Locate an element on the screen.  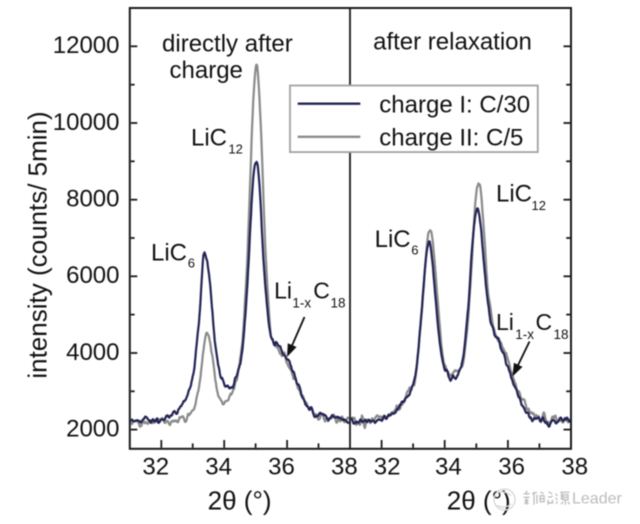
svg-text: 8000 is located at coordinates (92, 199).